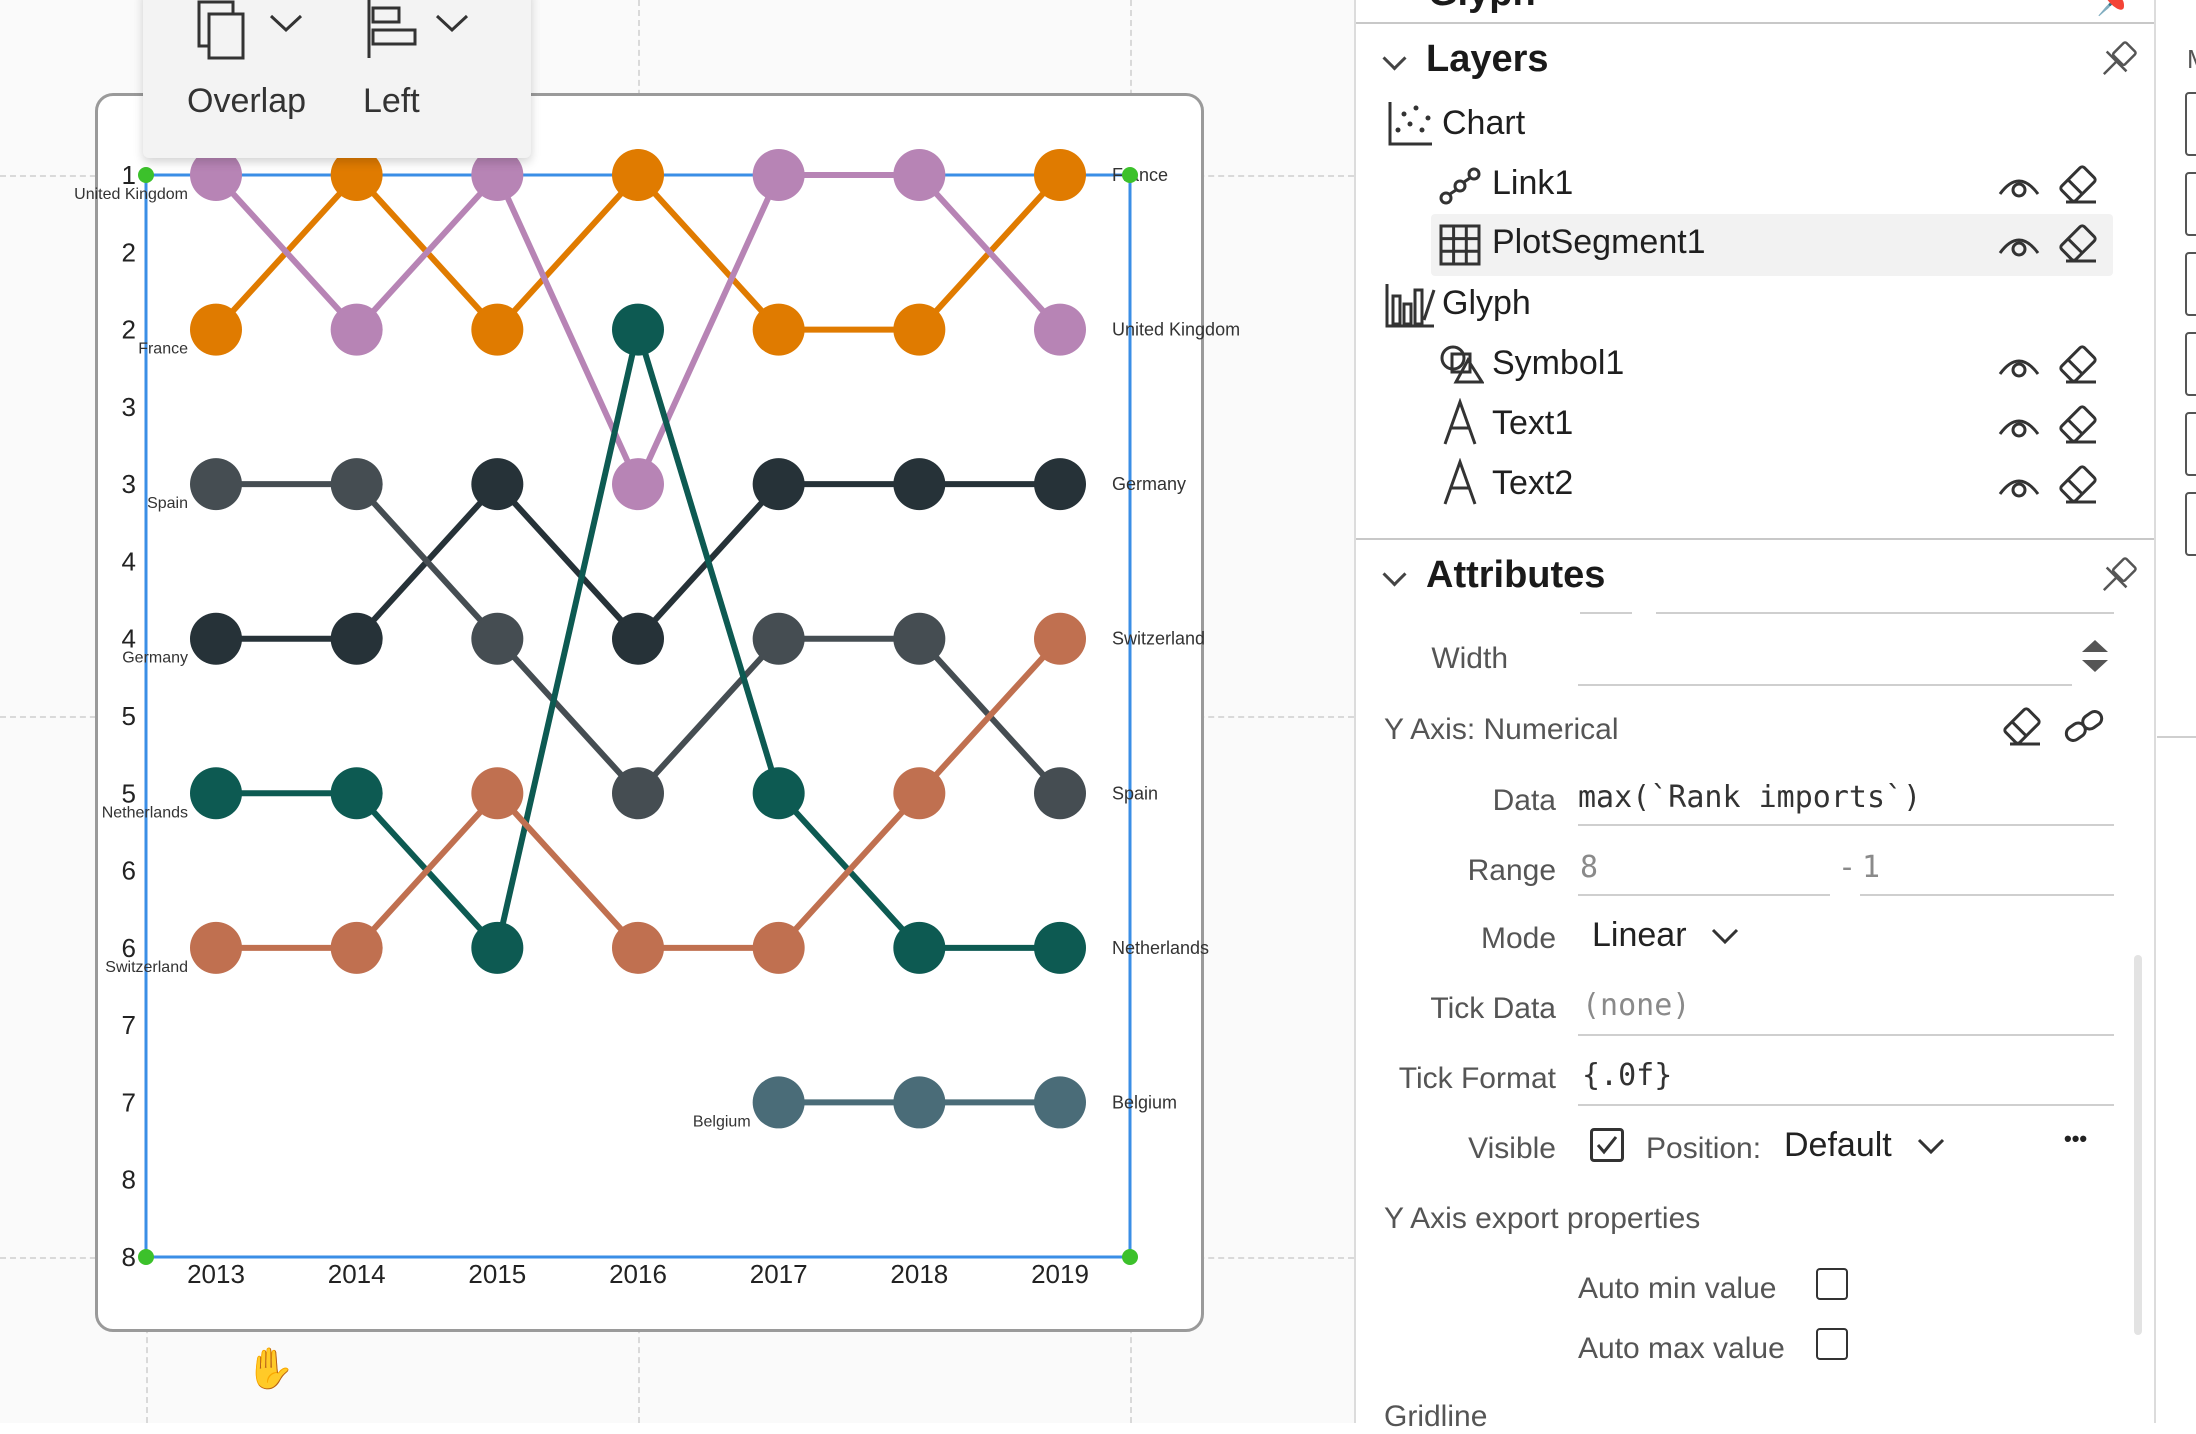 Image resolution: width=2196 pixels, height=1434 pixels. I want to click on layer-text1: Text1, so click(1756, 425).